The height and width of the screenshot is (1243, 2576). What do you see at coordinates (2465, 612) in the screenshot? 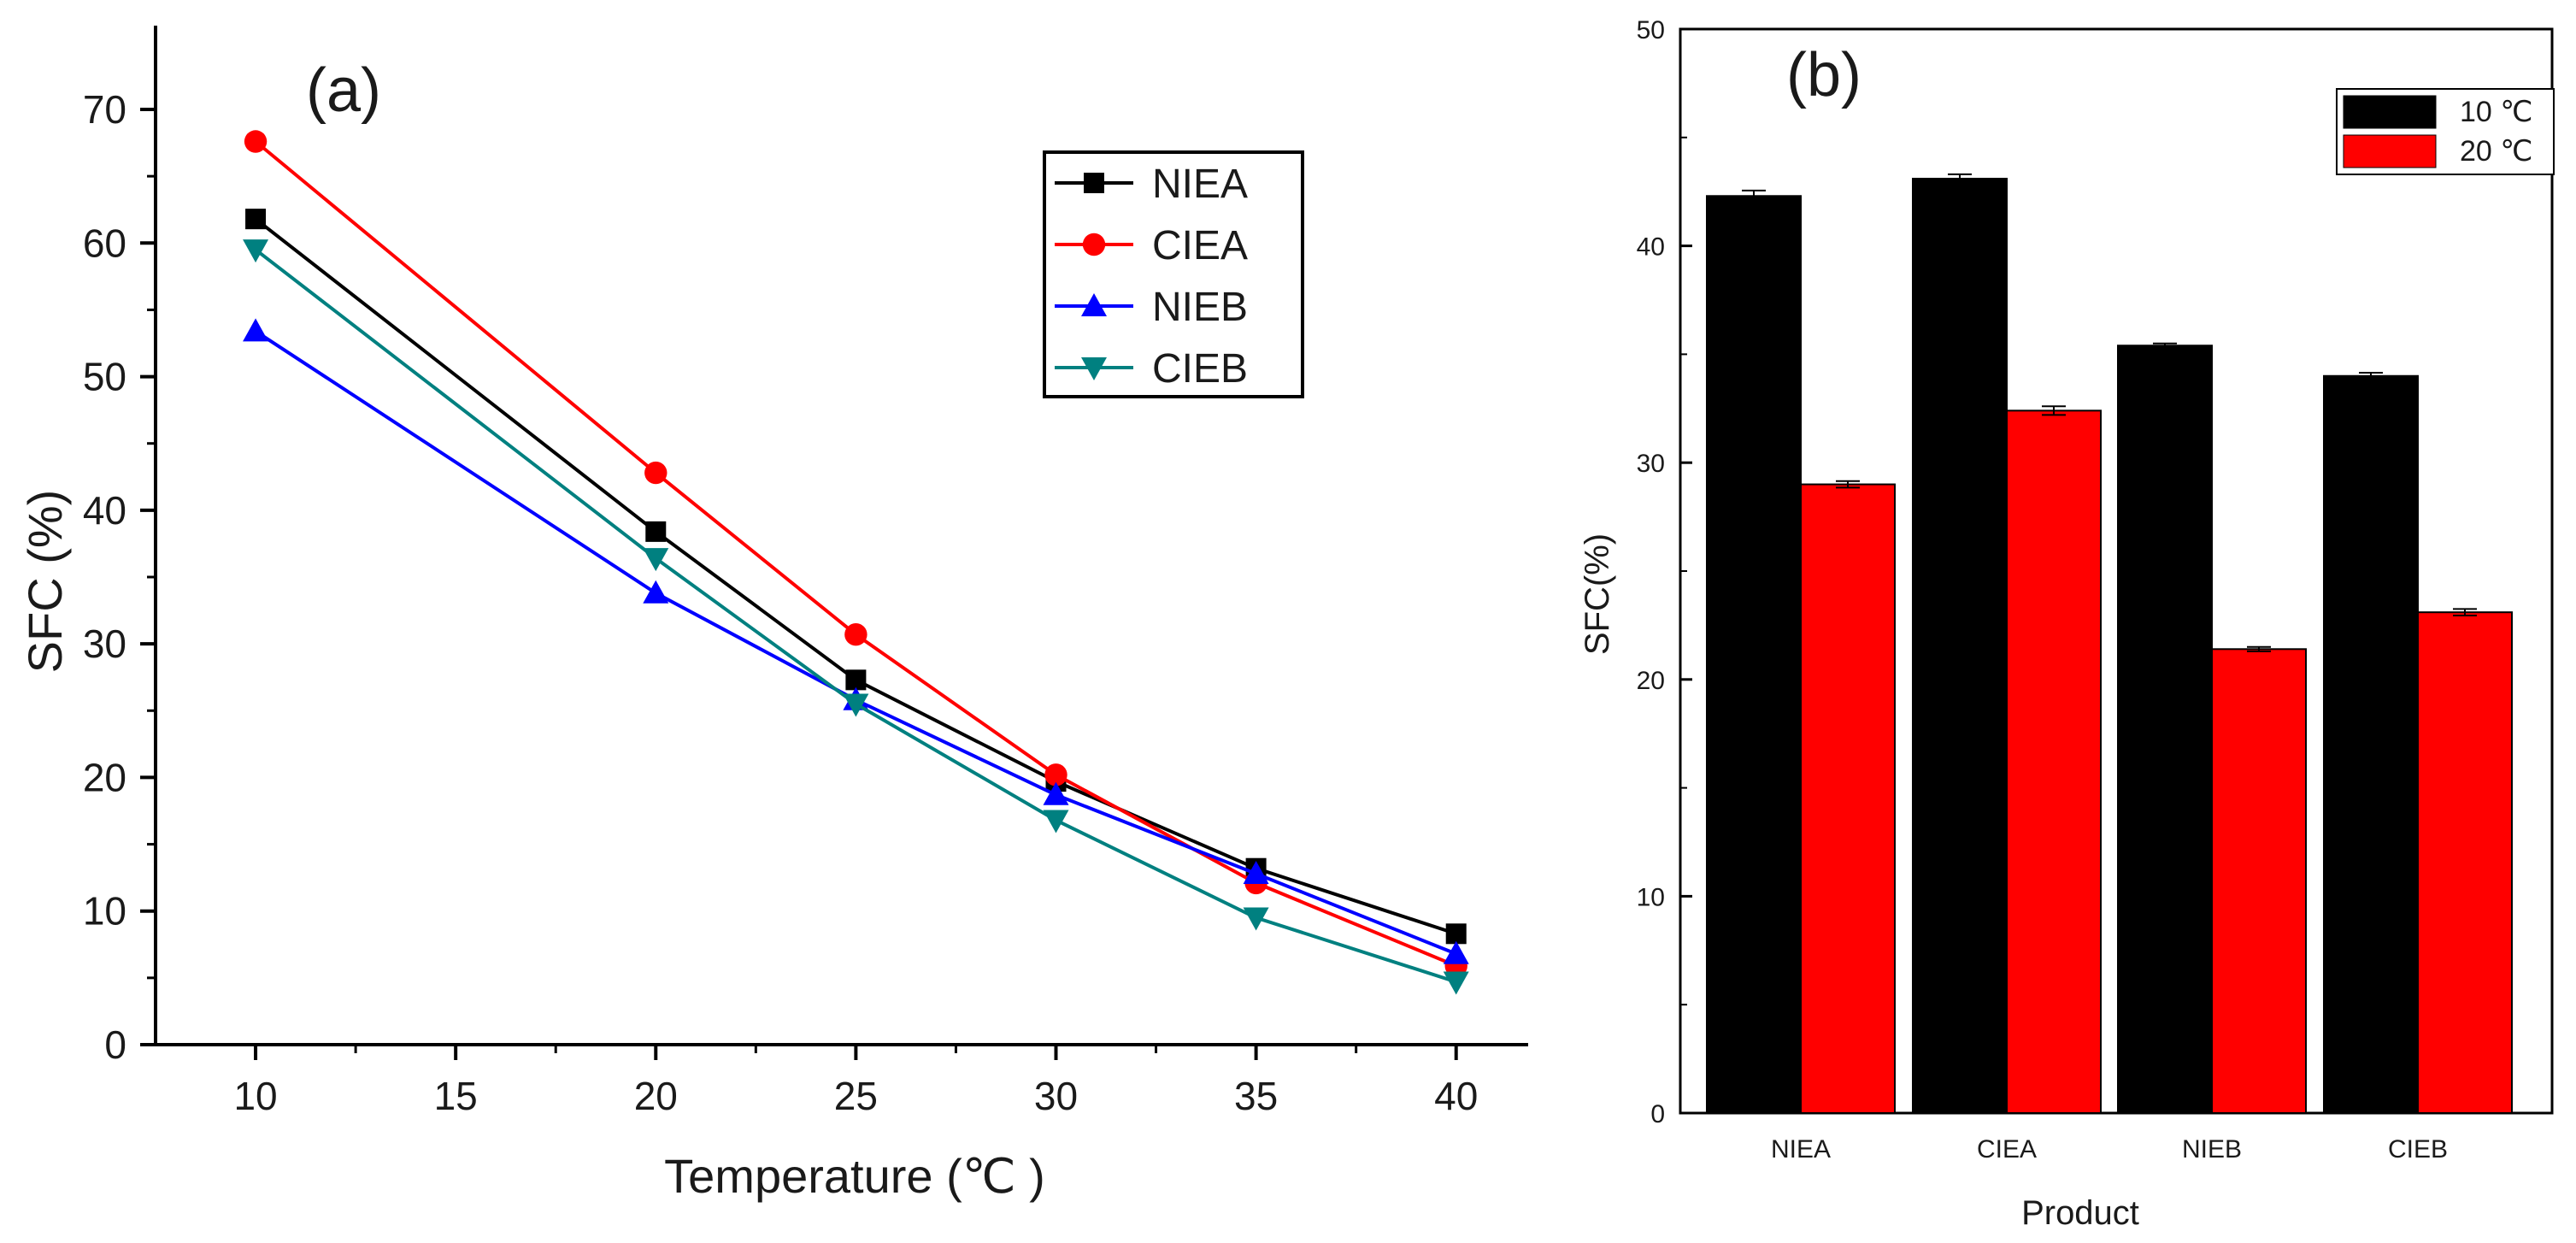
I see `error-bar-cieb-20c` at bounding box center [2465, 612].